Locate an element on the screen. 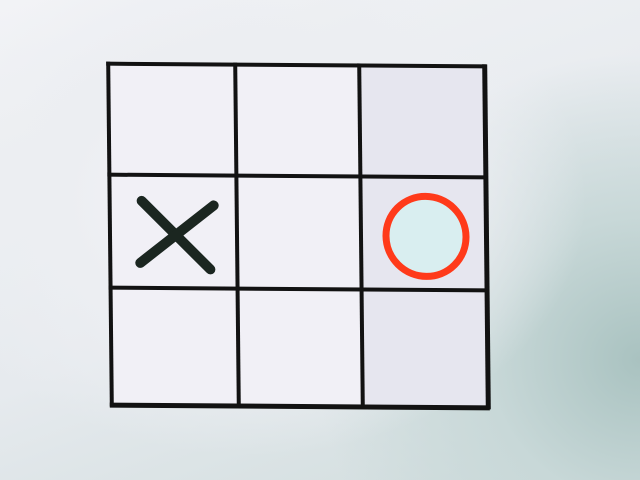  cell-r0-c0 is located at coordinates (171, 118).